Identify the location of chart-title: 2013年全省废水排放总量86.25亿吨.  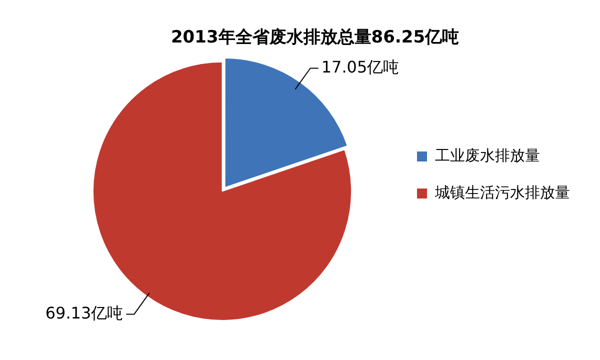
(315, 38).